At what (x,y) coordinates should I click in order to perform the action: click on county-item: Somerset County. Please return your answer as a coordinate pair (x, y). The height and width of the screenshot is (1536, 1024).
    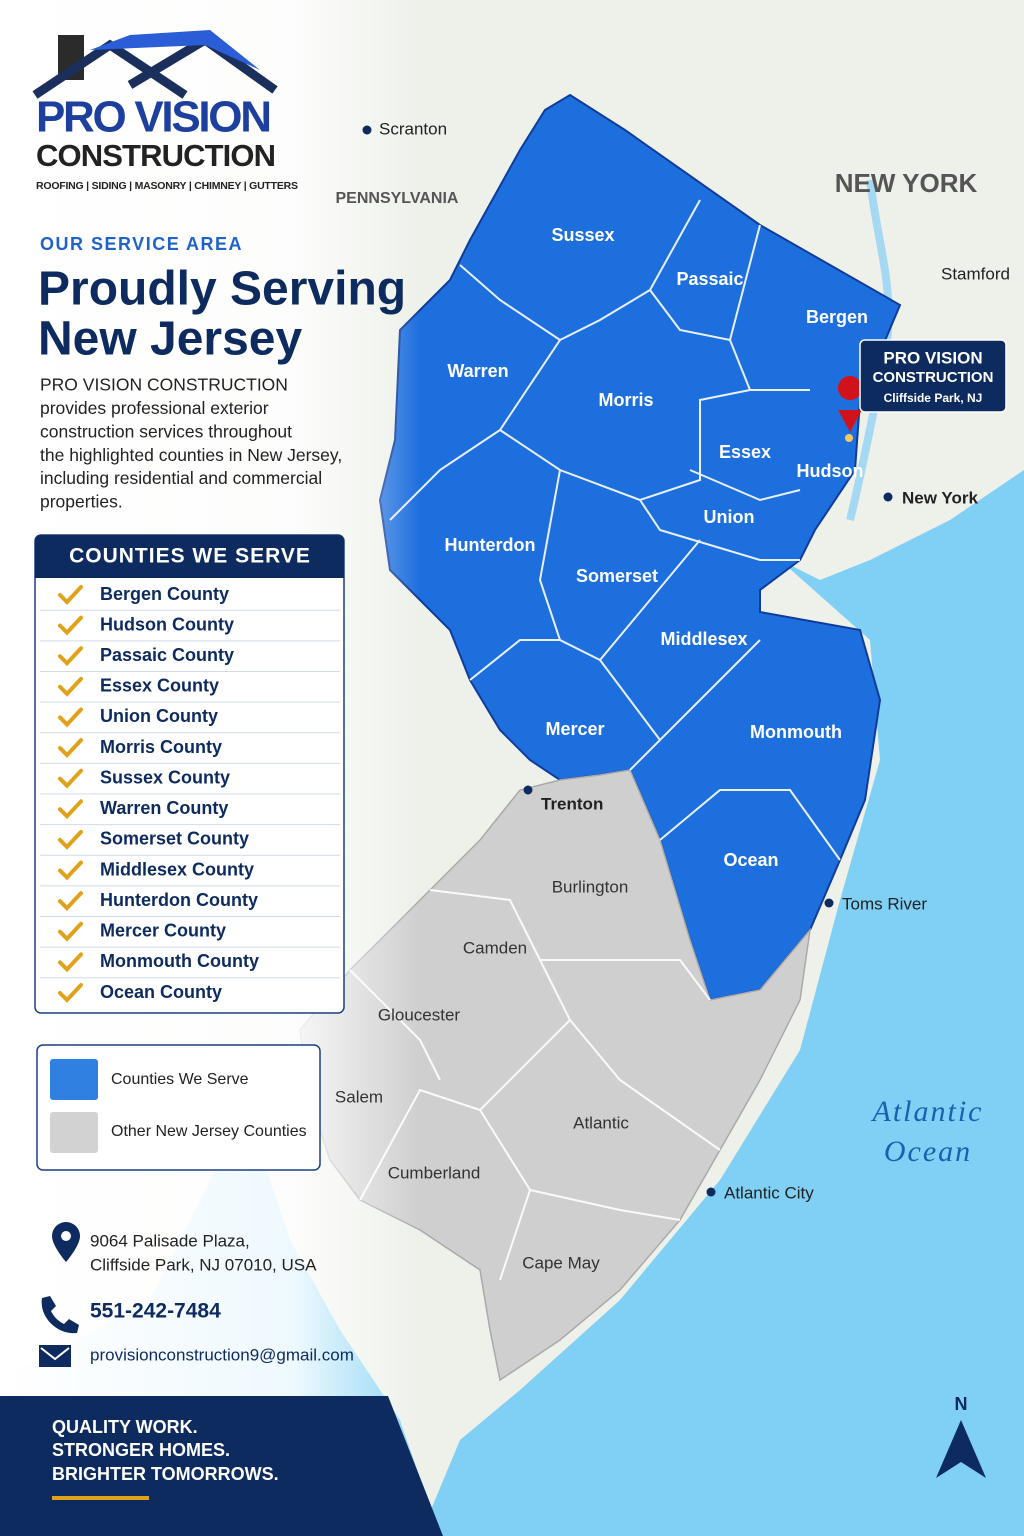
    Looking at the image, I should click on (174, 839).